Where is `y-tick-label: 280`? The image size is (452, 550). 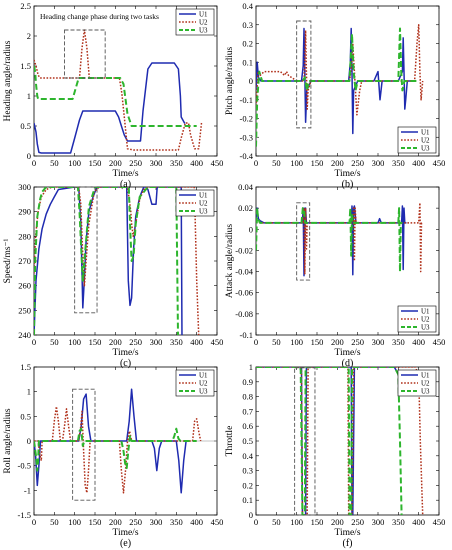 y-tick-label: 280 is located at coordinates (24, 236).